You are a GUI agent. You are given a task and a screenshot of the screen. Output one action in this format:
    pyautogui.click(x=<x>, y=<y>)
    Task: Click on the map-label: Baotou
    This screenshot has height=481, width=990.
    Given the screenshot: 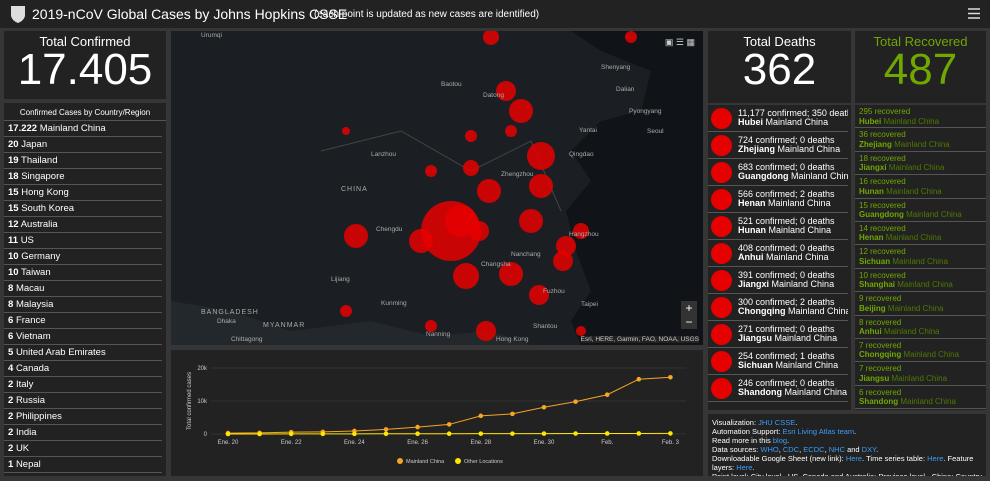 What is the action you would take?
    pyautogui.click(x=451, y=84)
    